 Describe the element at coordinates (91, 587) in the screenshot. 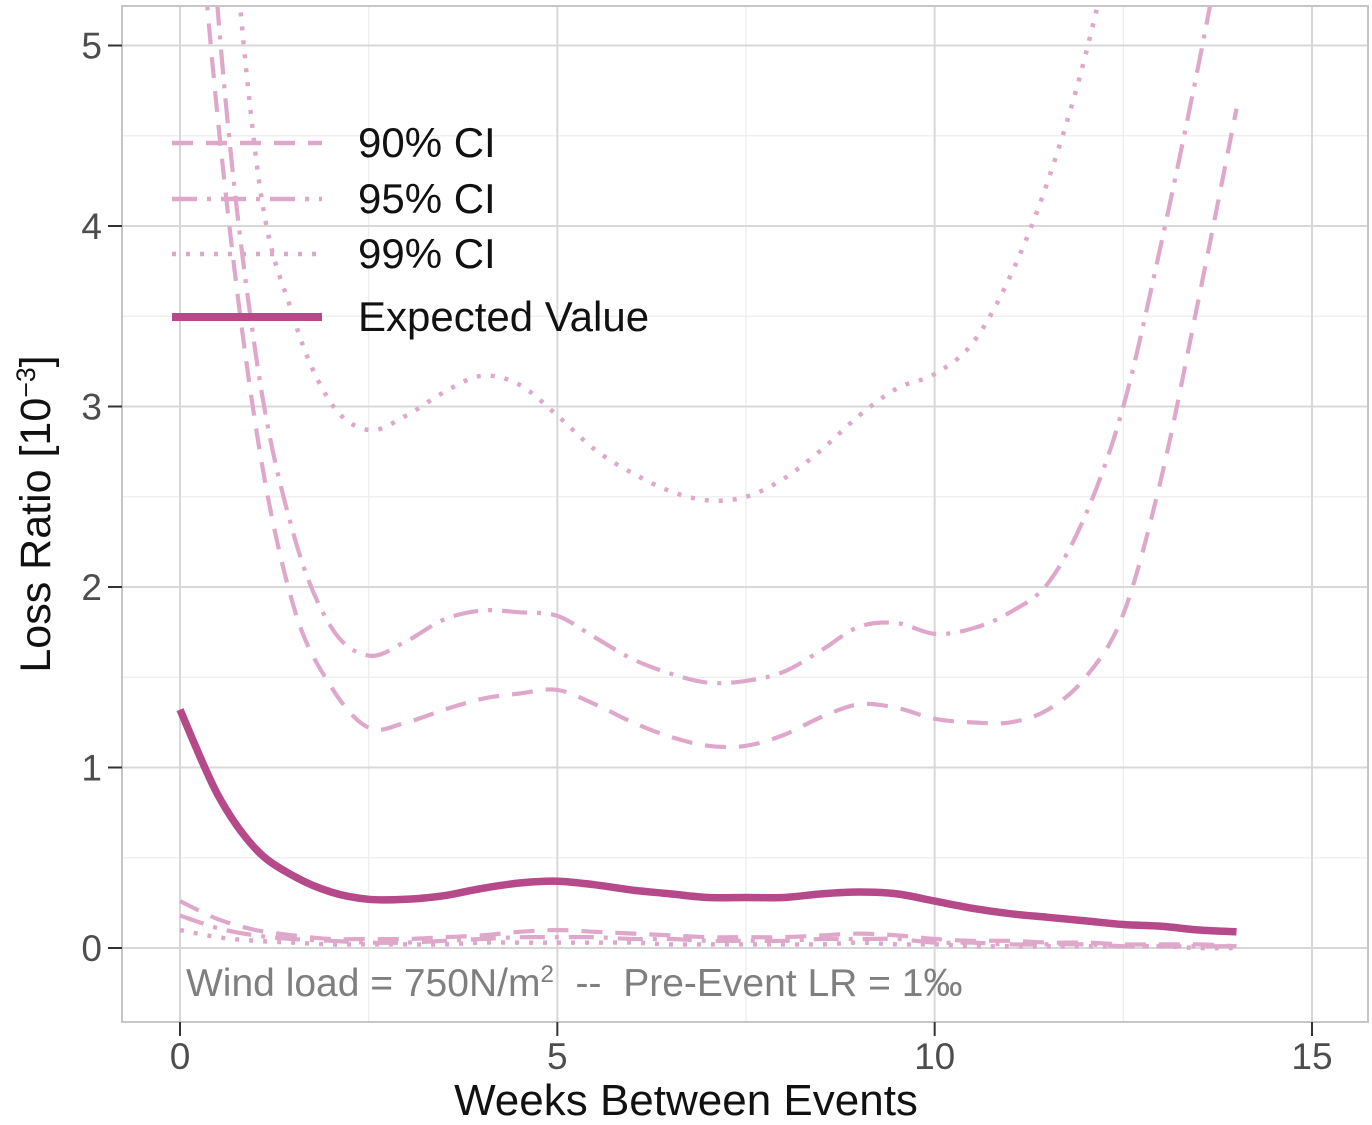

I see `y-tick-label: 2` at that location.